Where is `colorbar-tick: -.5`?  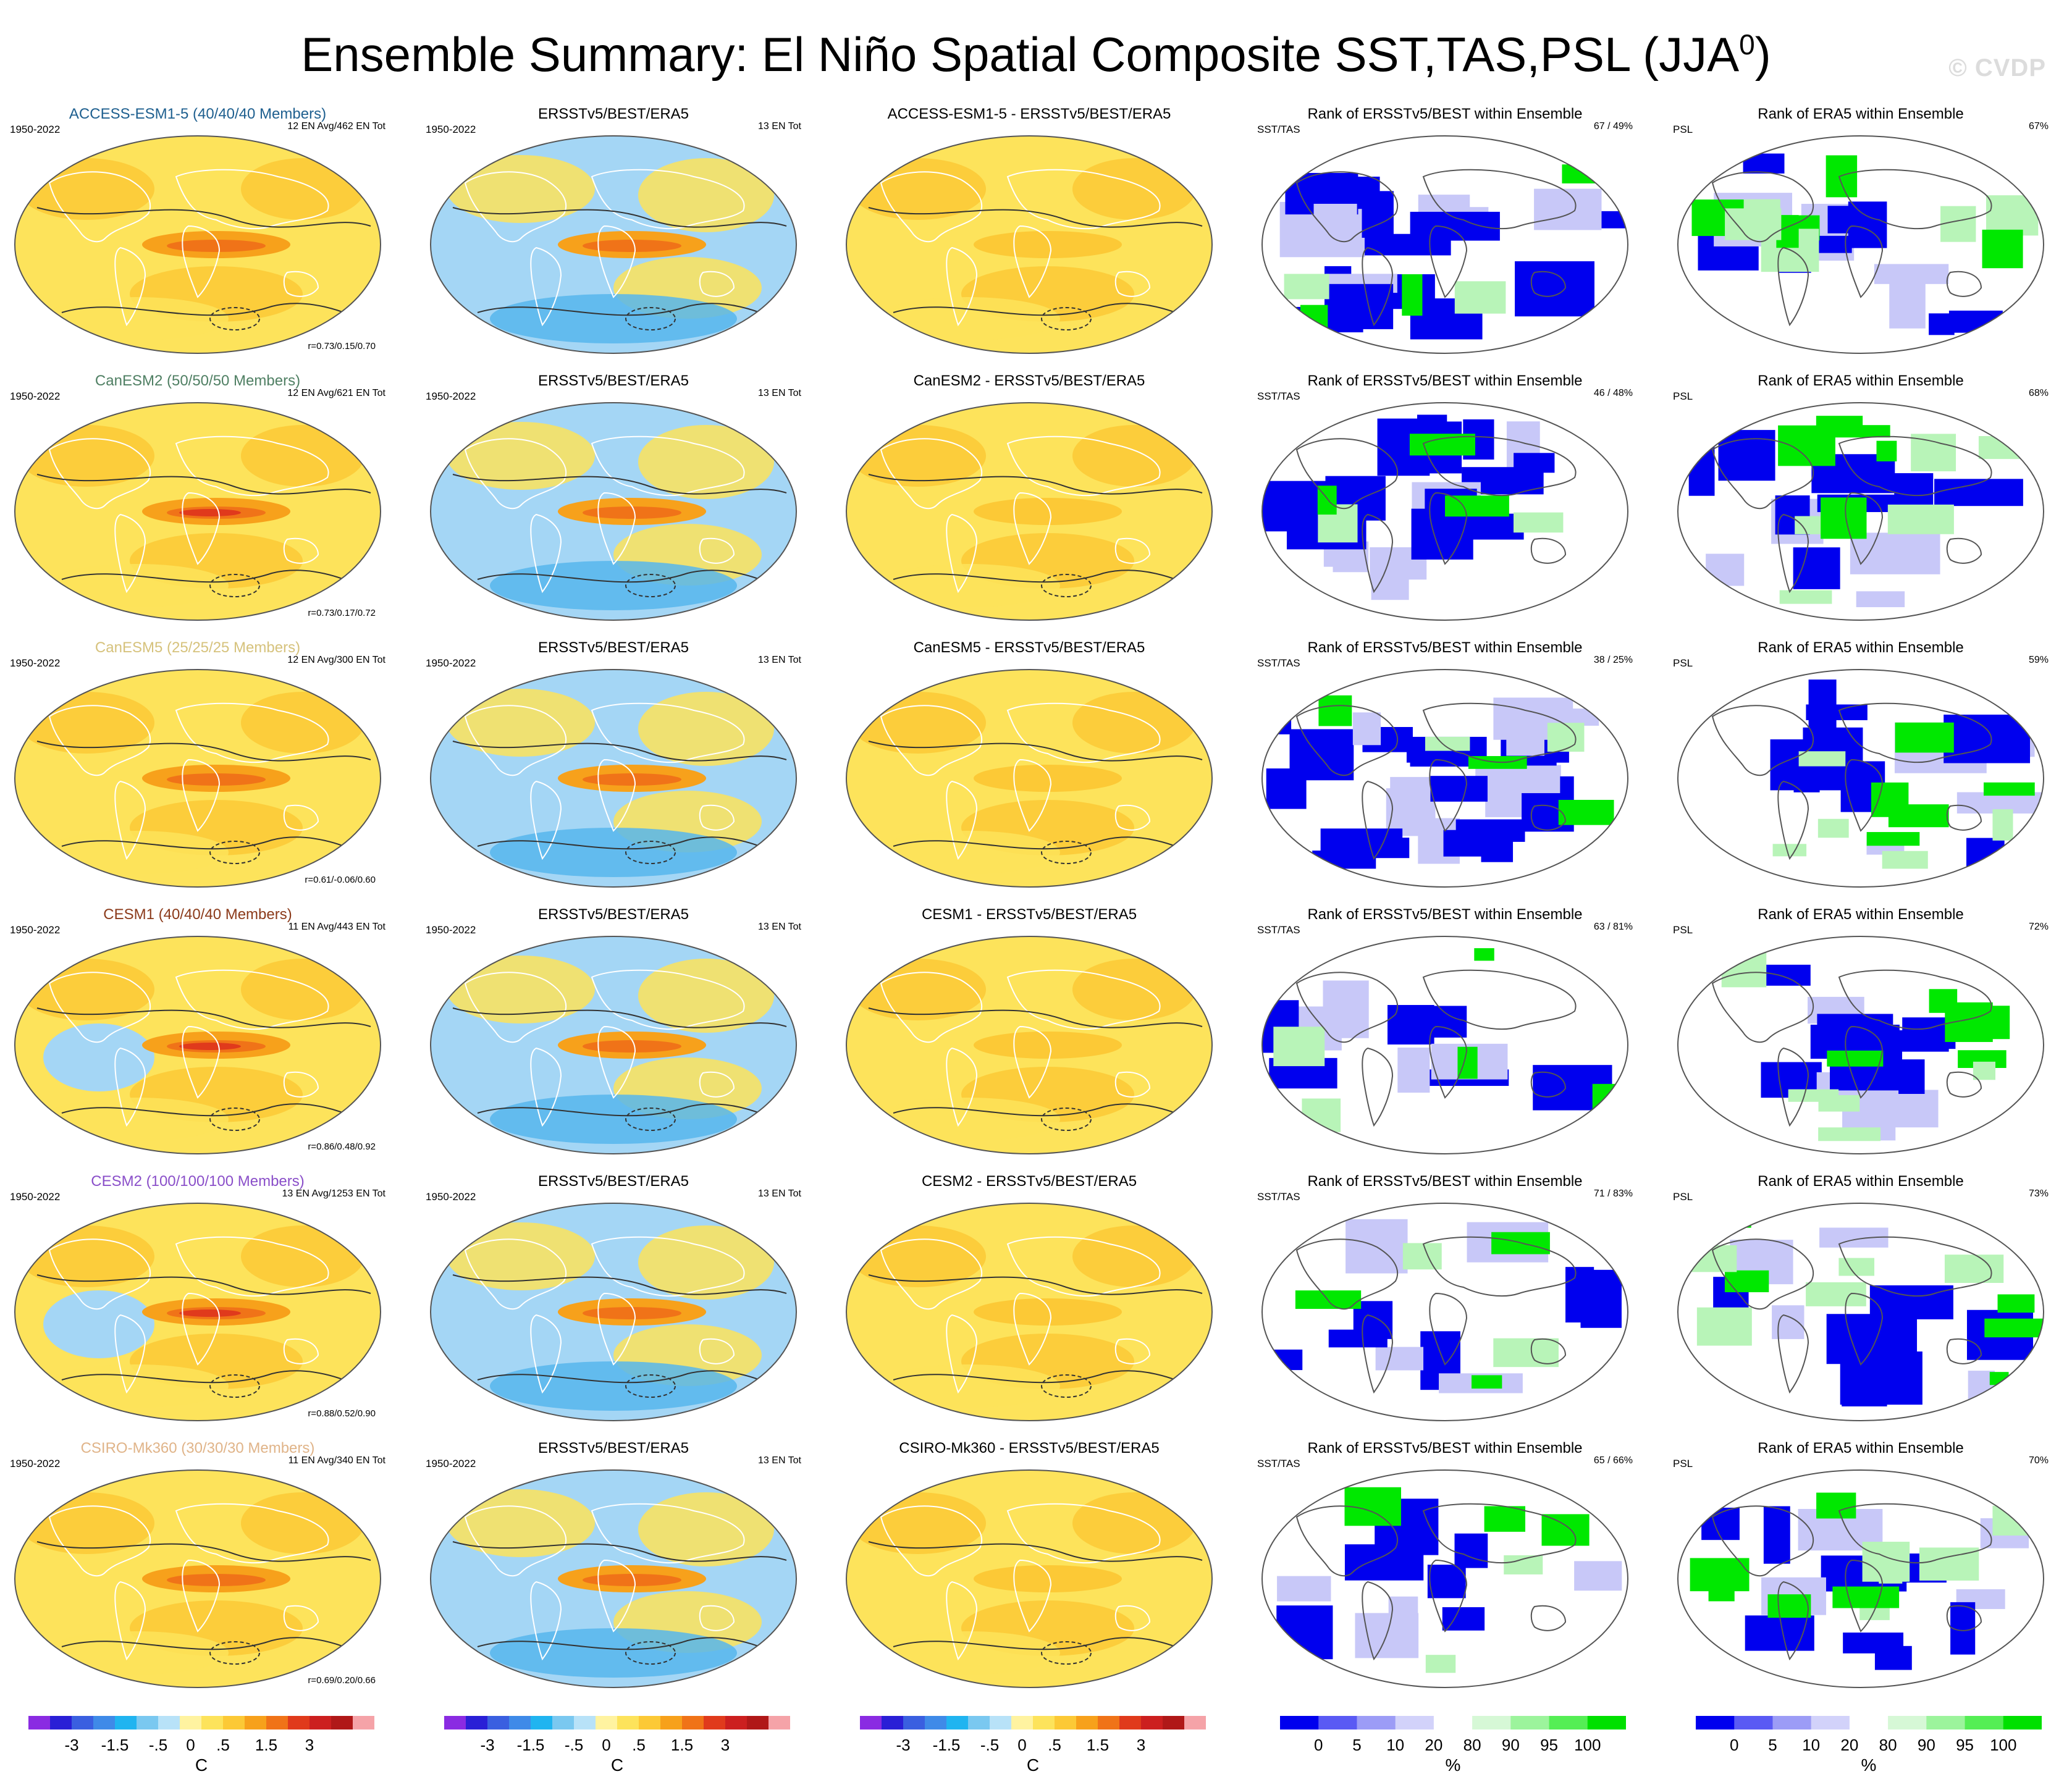
colorbar-tick: -.5 is located at coordinates (990, 1745).